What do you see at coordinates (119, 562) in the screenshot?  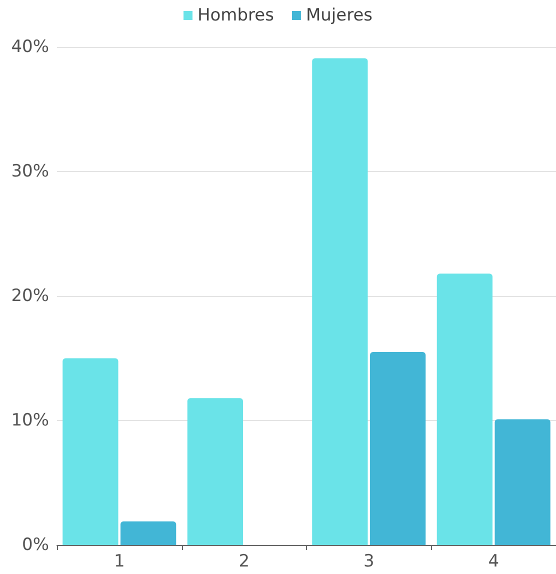 I see `x-tick-label: 1` at bounding box center [119, 562].